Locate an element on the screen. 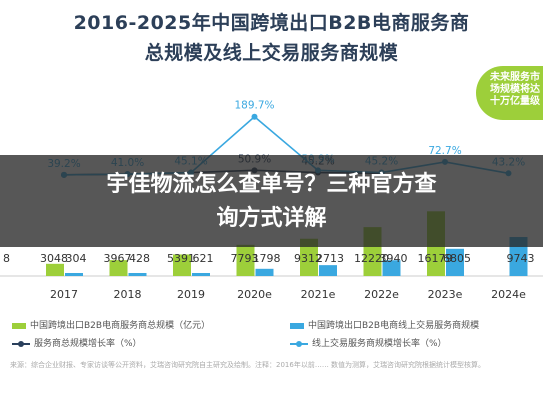  bar-total-label: 12220 is located at coordinates (371, 258).